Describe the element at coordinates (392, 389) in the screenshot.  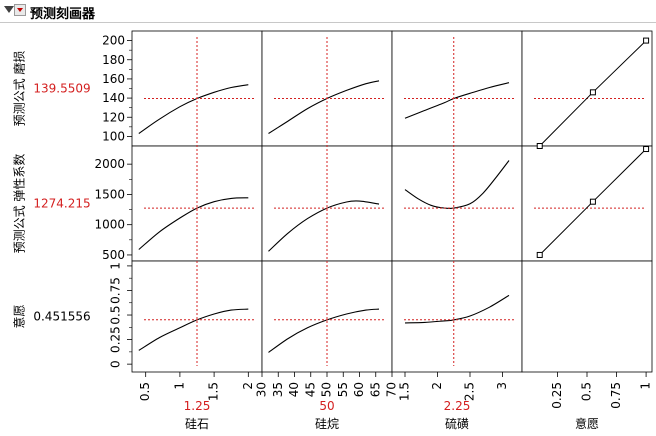
I see `x-tick-label: 70` at that location.